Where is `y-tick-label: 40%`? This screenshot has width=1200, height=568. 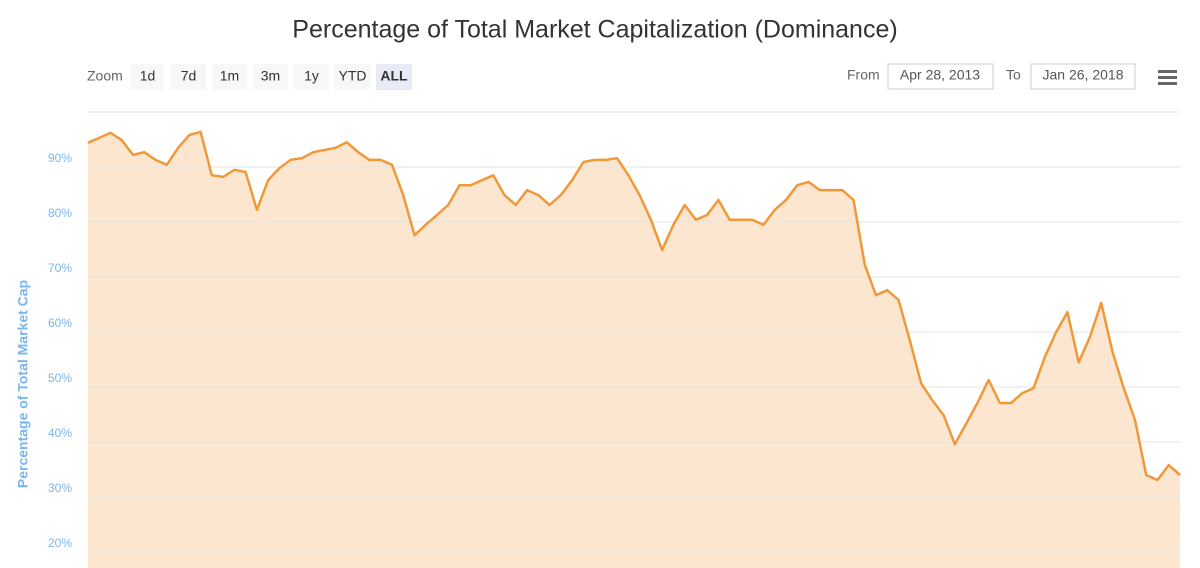
y-tick-label: 40% is located at coordinates (60, 433).